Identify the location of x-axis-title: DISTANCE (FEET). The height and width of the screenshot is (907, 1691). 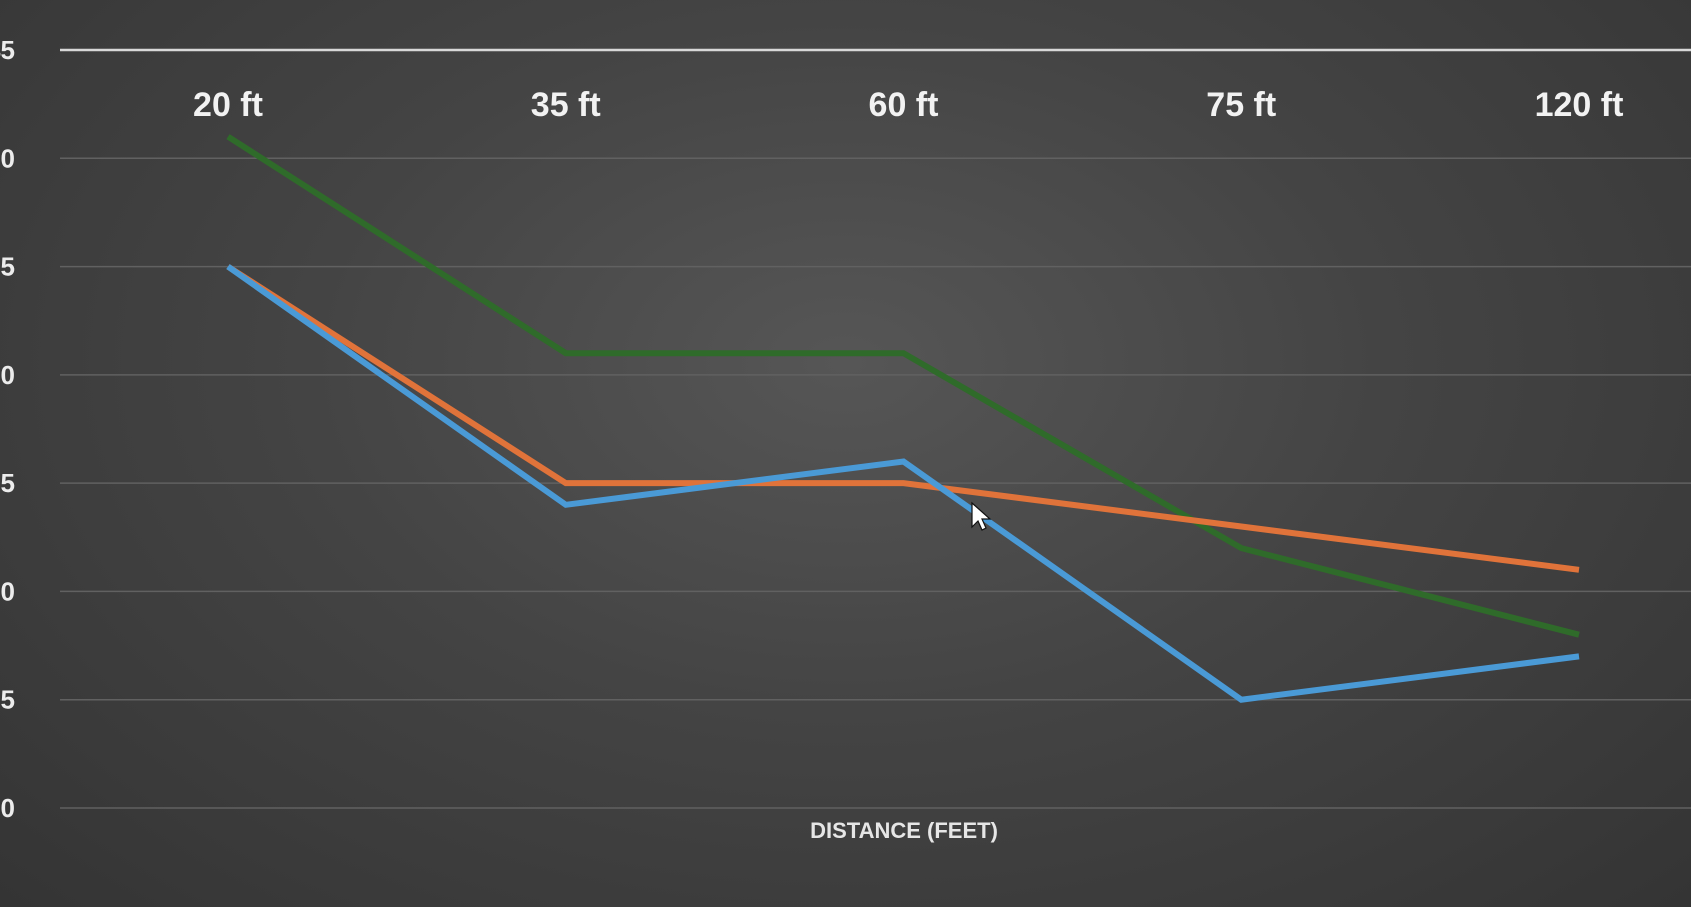
(904, 830).